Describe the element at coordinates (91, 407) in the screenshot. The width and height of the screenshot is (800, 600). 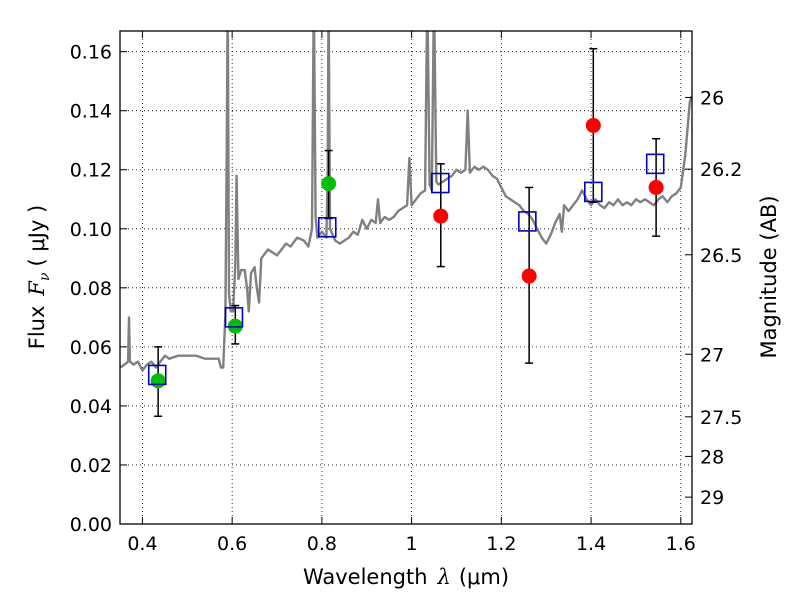
I see `y-tick-label: 0.04` at that location.